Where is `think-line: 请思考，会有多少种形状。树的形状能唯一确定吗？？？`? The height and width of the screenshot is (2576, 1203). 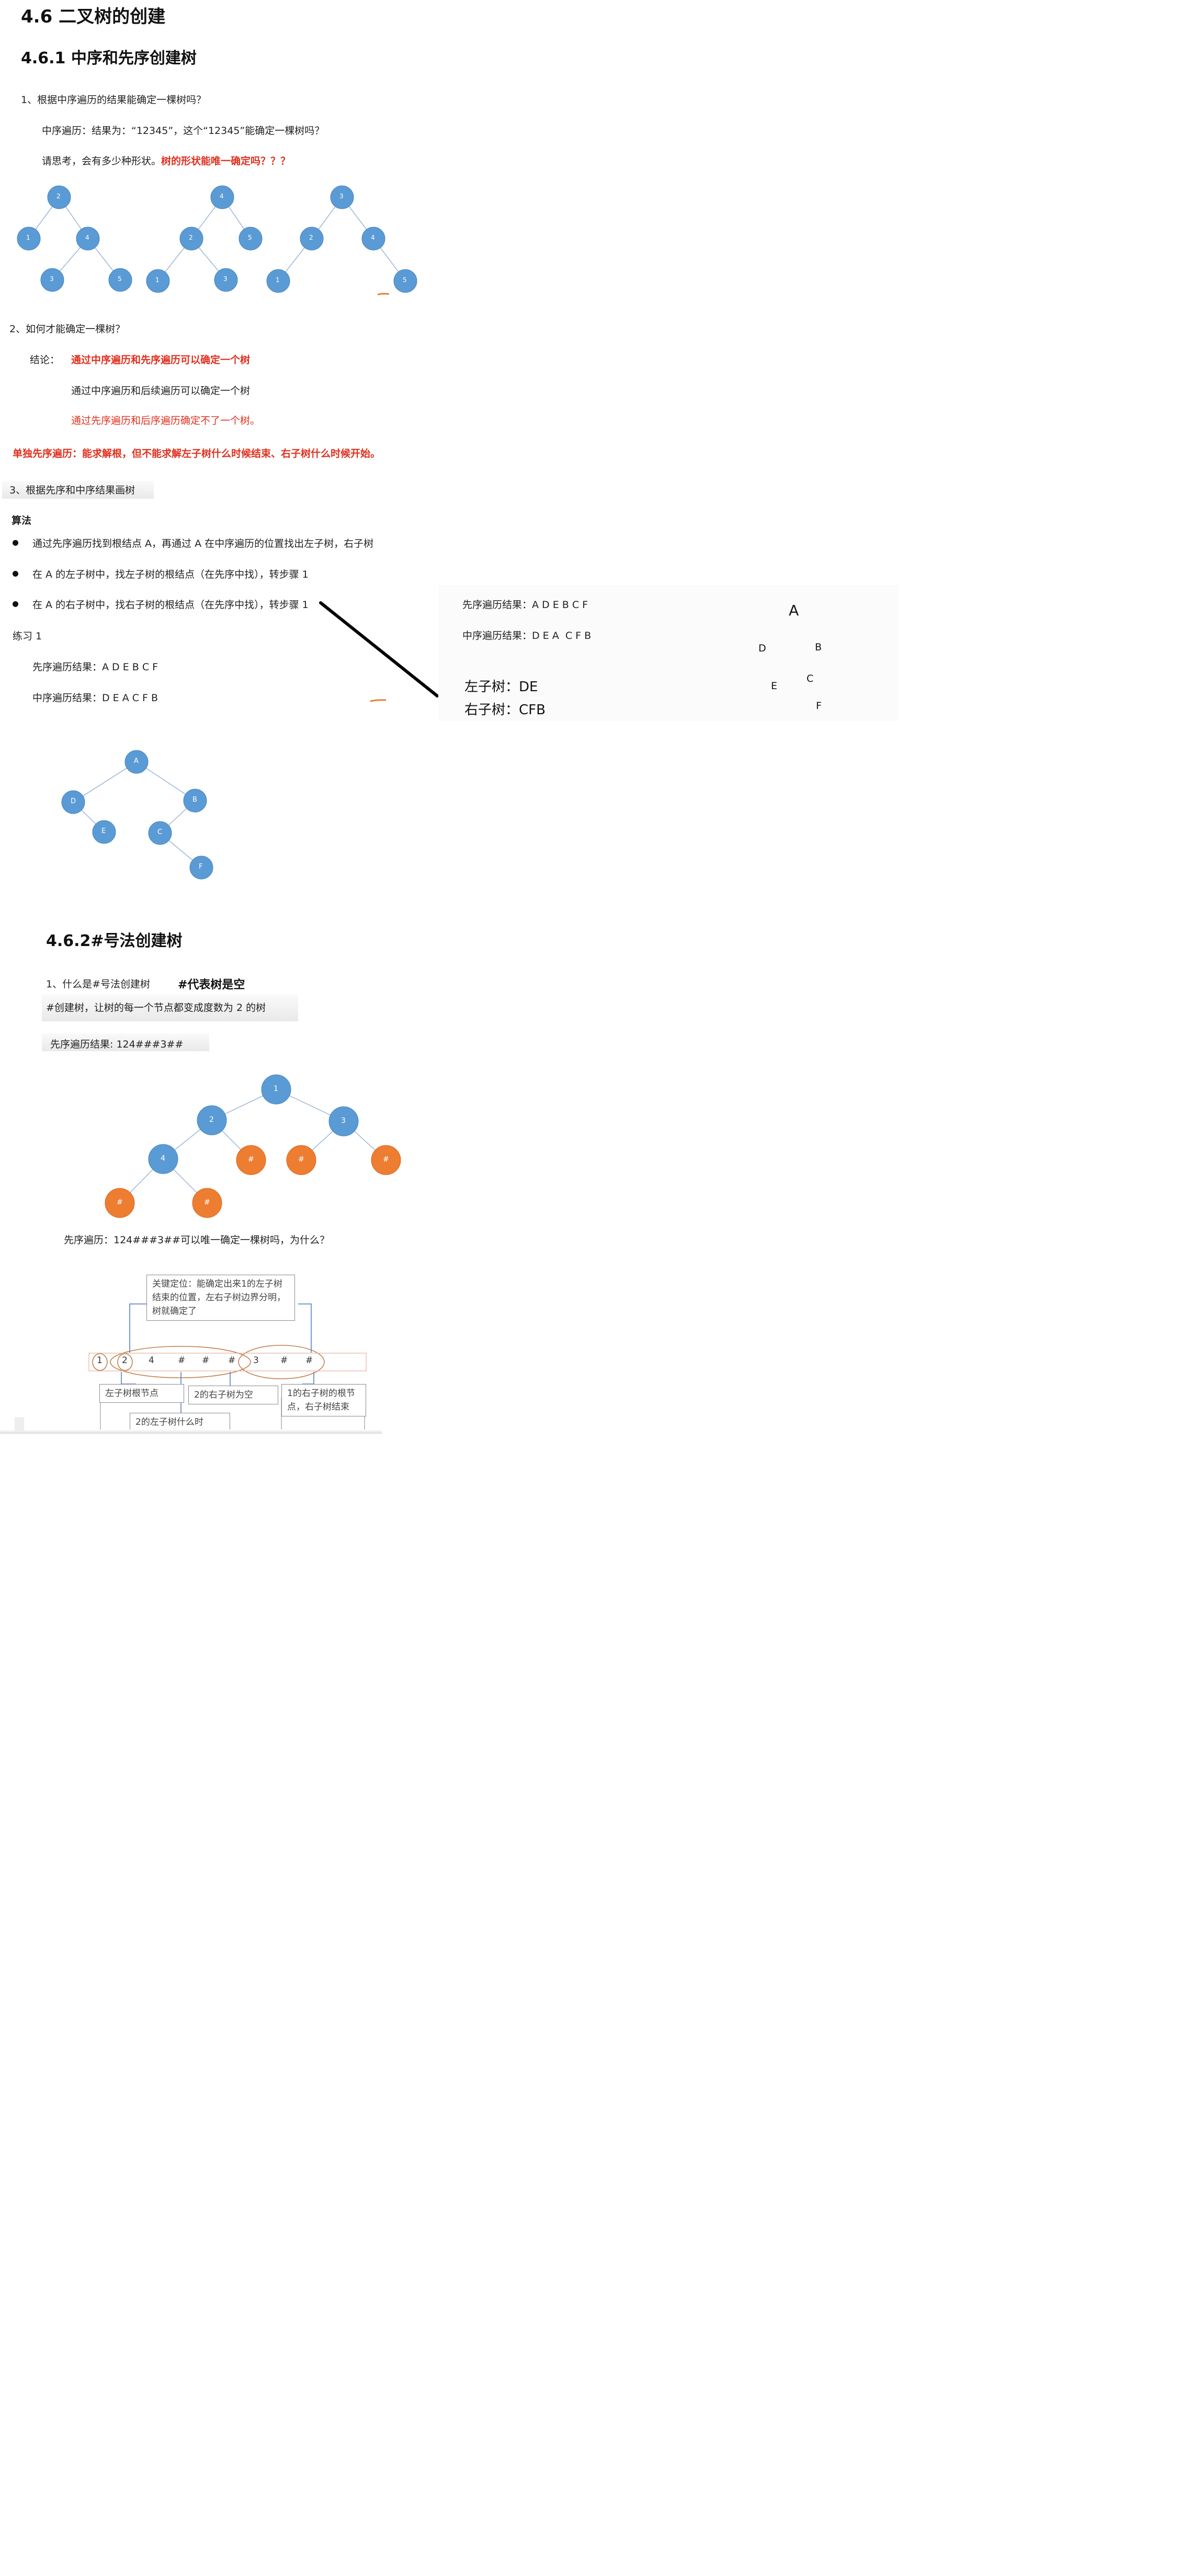
think-line: 请思考，会有多少种形状。树的形状能唯一确定吗？？？ is located at coordinates (166, 160).